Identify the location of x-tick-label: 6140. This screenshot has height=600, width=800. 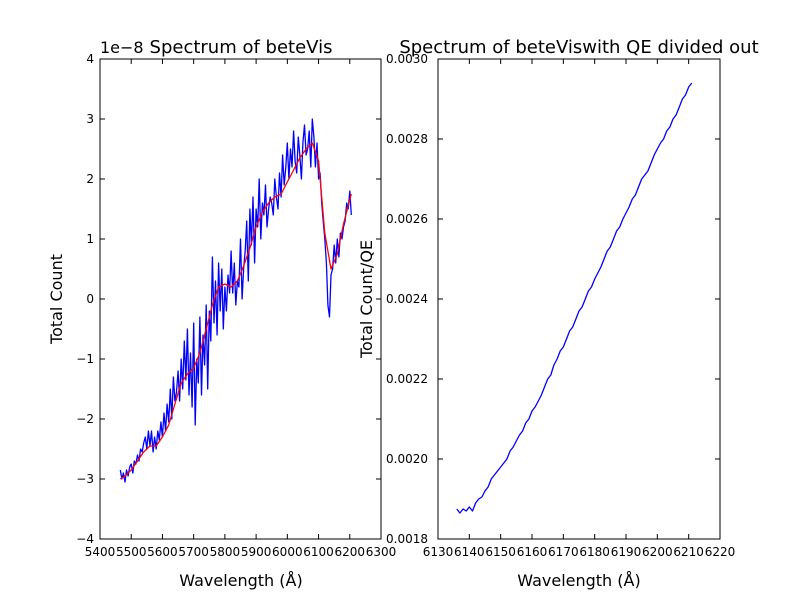
(469, 552).